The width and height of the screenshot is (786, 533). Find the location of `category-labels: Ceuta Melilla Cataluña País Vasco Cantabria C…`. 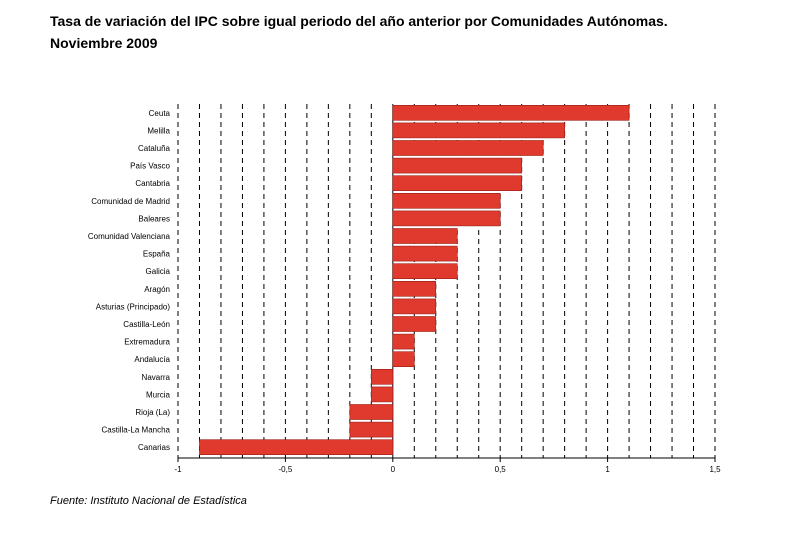

category-labels: Ceuta Melilla Cataluña País Vasco Cantabria C… is located at coordinates (129, 280).